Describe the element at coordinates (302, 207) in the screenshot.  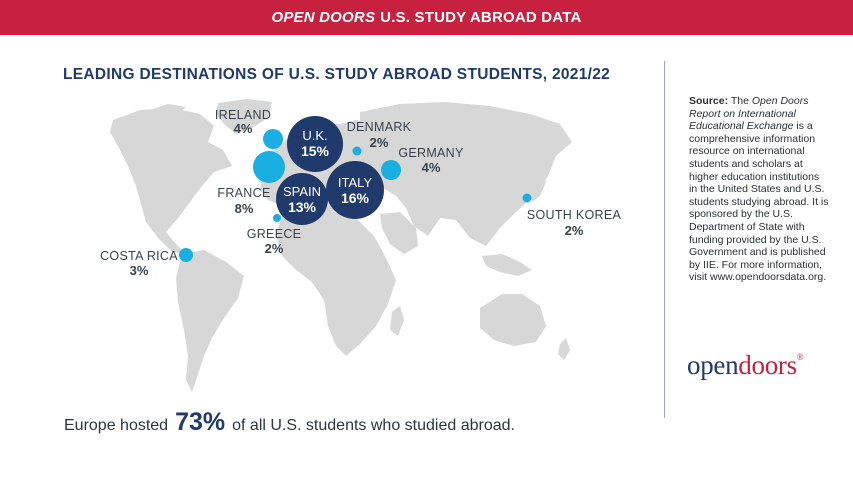
I see `pct-spain: 13%` at that location.